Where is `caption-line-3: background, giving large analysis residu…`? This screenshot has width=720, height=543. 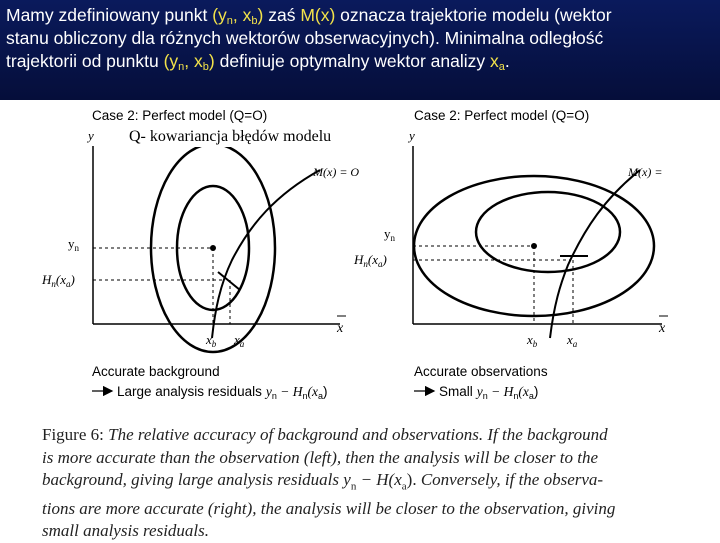 caption-line-3: background, giving large analysis residu… is located at coordinates (323, 481).